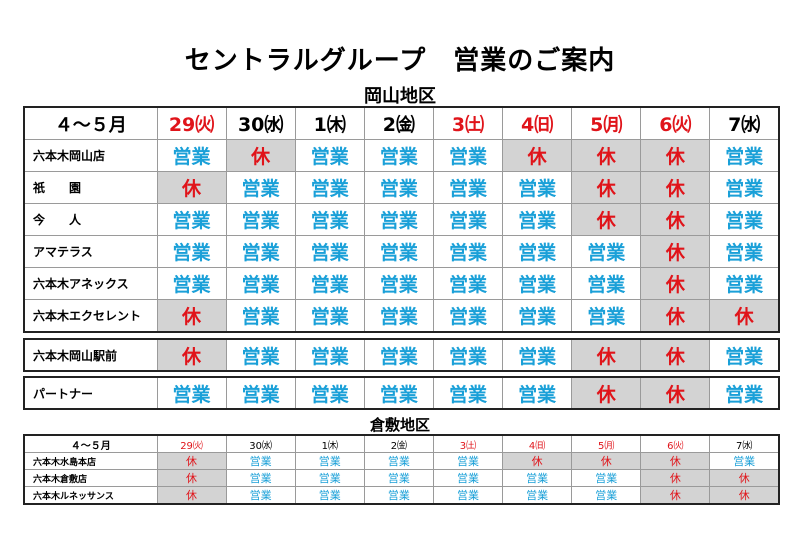  I want to click on partner-schedule-table: パートナー 営業 営業 営業 営業 営業 営業休休営業, so click(401, 393).